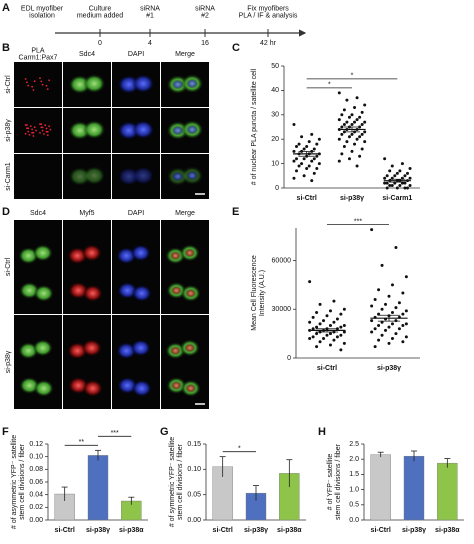 The height and width of the screenshot is (544, 474). I want to click on image-header: Sdc4, so click(38, 213).